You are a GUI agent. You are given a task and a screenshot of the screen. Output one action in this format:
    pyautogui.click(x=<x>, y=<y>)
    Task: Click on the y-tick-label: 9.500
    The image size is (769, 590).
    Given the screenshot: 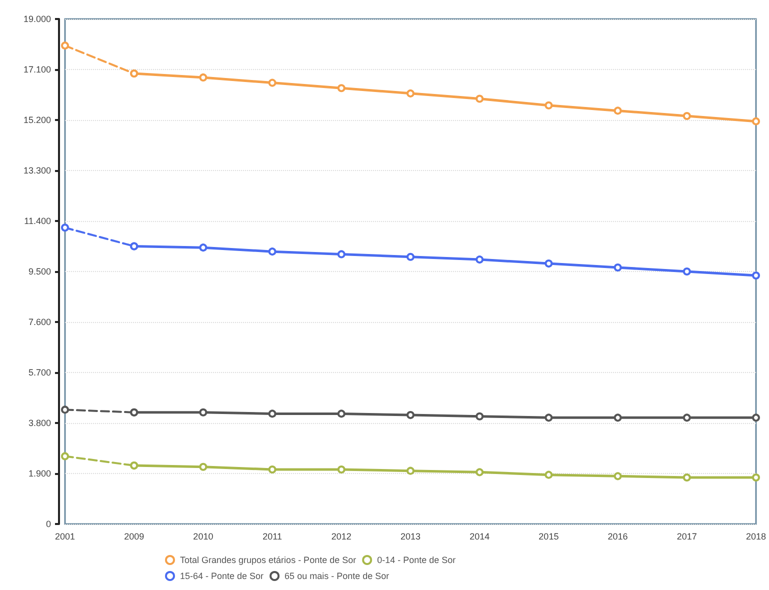 What is the action you would take?
    pyautogui.click(x=39, y=271)
    